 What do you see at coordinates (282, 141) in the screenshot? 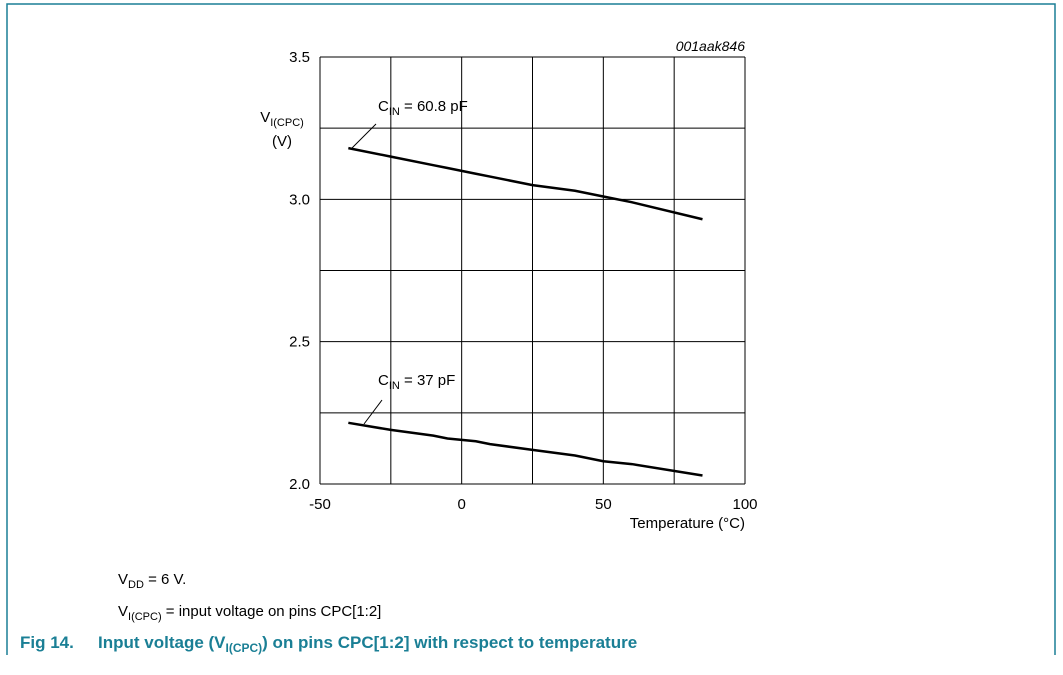
I see `y-axis-unit: (V)` at bounding box center [282, 141].